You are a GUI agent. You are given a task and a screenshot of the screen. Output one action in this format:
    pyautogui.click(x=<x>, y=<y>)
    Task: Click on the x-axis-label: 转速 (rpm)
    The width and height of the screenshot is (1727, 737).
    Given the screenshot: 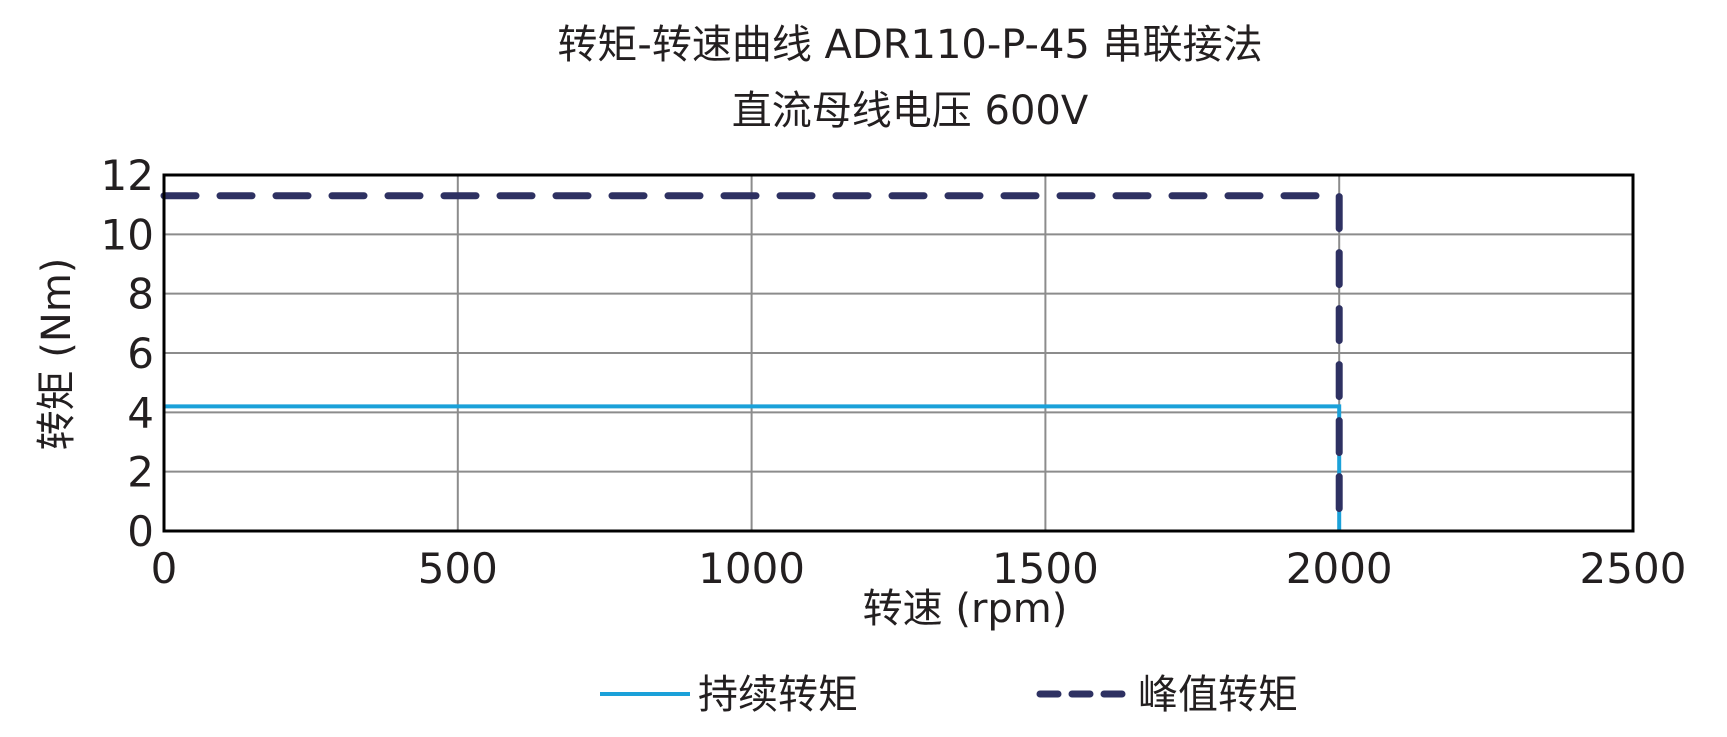 What is the action you would take?
    pyautogui.click(x=965, y=609)
    